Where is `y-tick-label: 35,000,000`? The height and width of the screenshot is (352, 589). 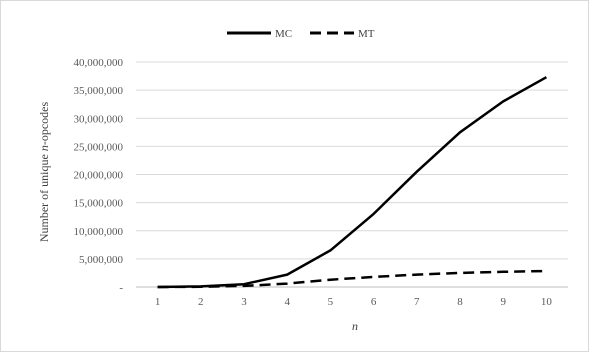 y-tick-label: 35,000,000 is located at coordinates (99, 91).